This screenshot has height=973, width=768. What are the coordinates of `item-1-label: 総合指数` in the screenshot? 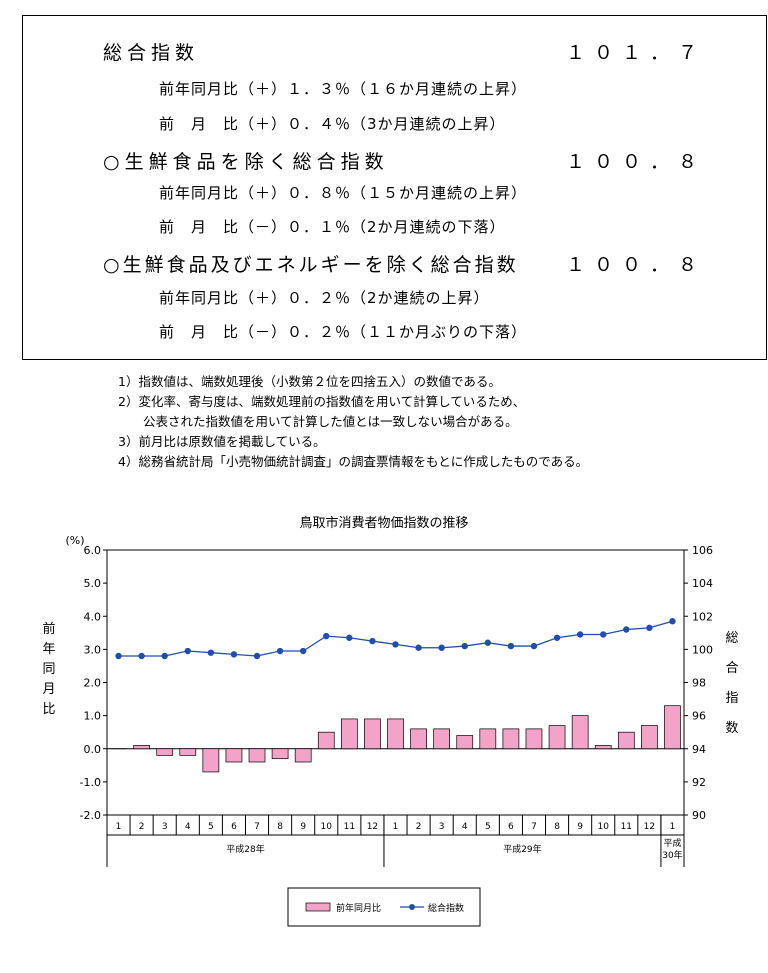 It's located at (151, 53).